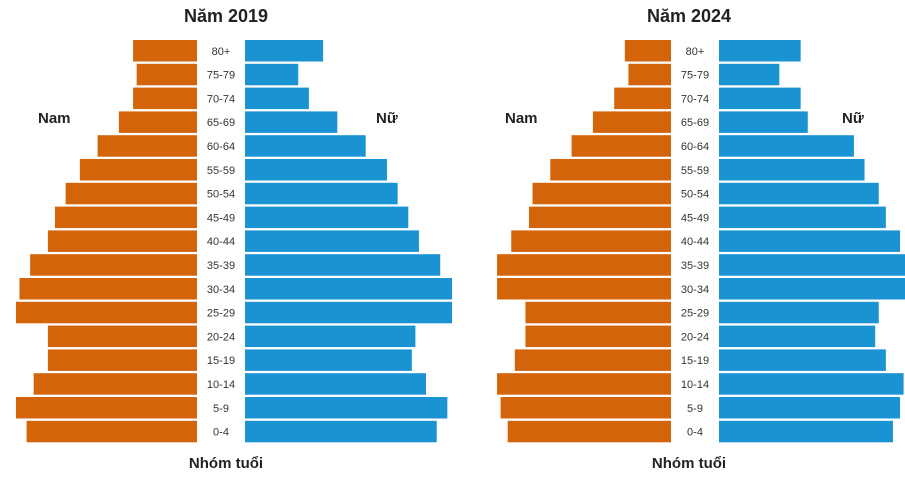 This screenshot has height=485, width=905. What do you see at coordinates (695, 218) in the screenshot?
I see `age-label: 45-49` at bounding box center [695, 218].